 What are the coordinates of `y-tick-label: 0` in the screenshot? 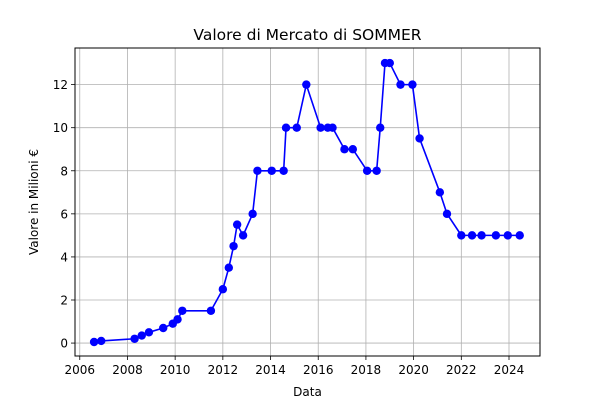 It's located at (64, 344).